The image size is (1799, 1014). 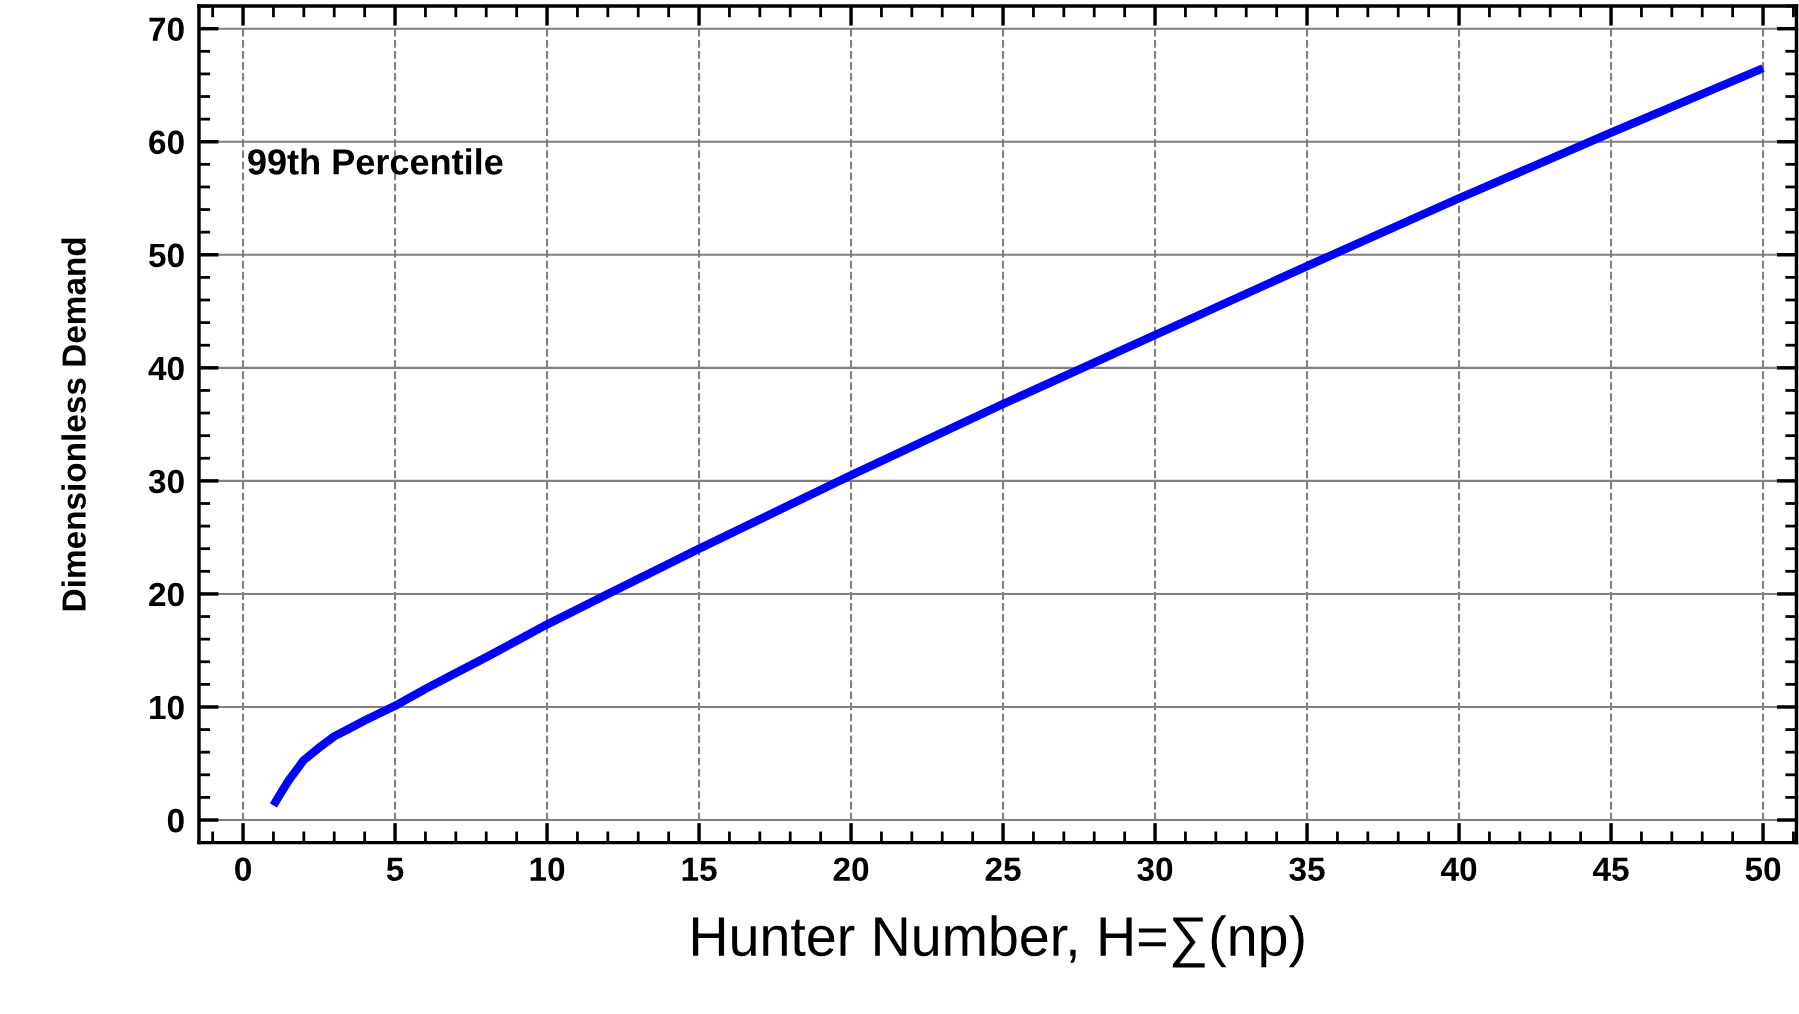 What do you see at coordinates (166, 594) in the screenshot?
I see `y-tick-label: 20` at bounding box center [166, 594].